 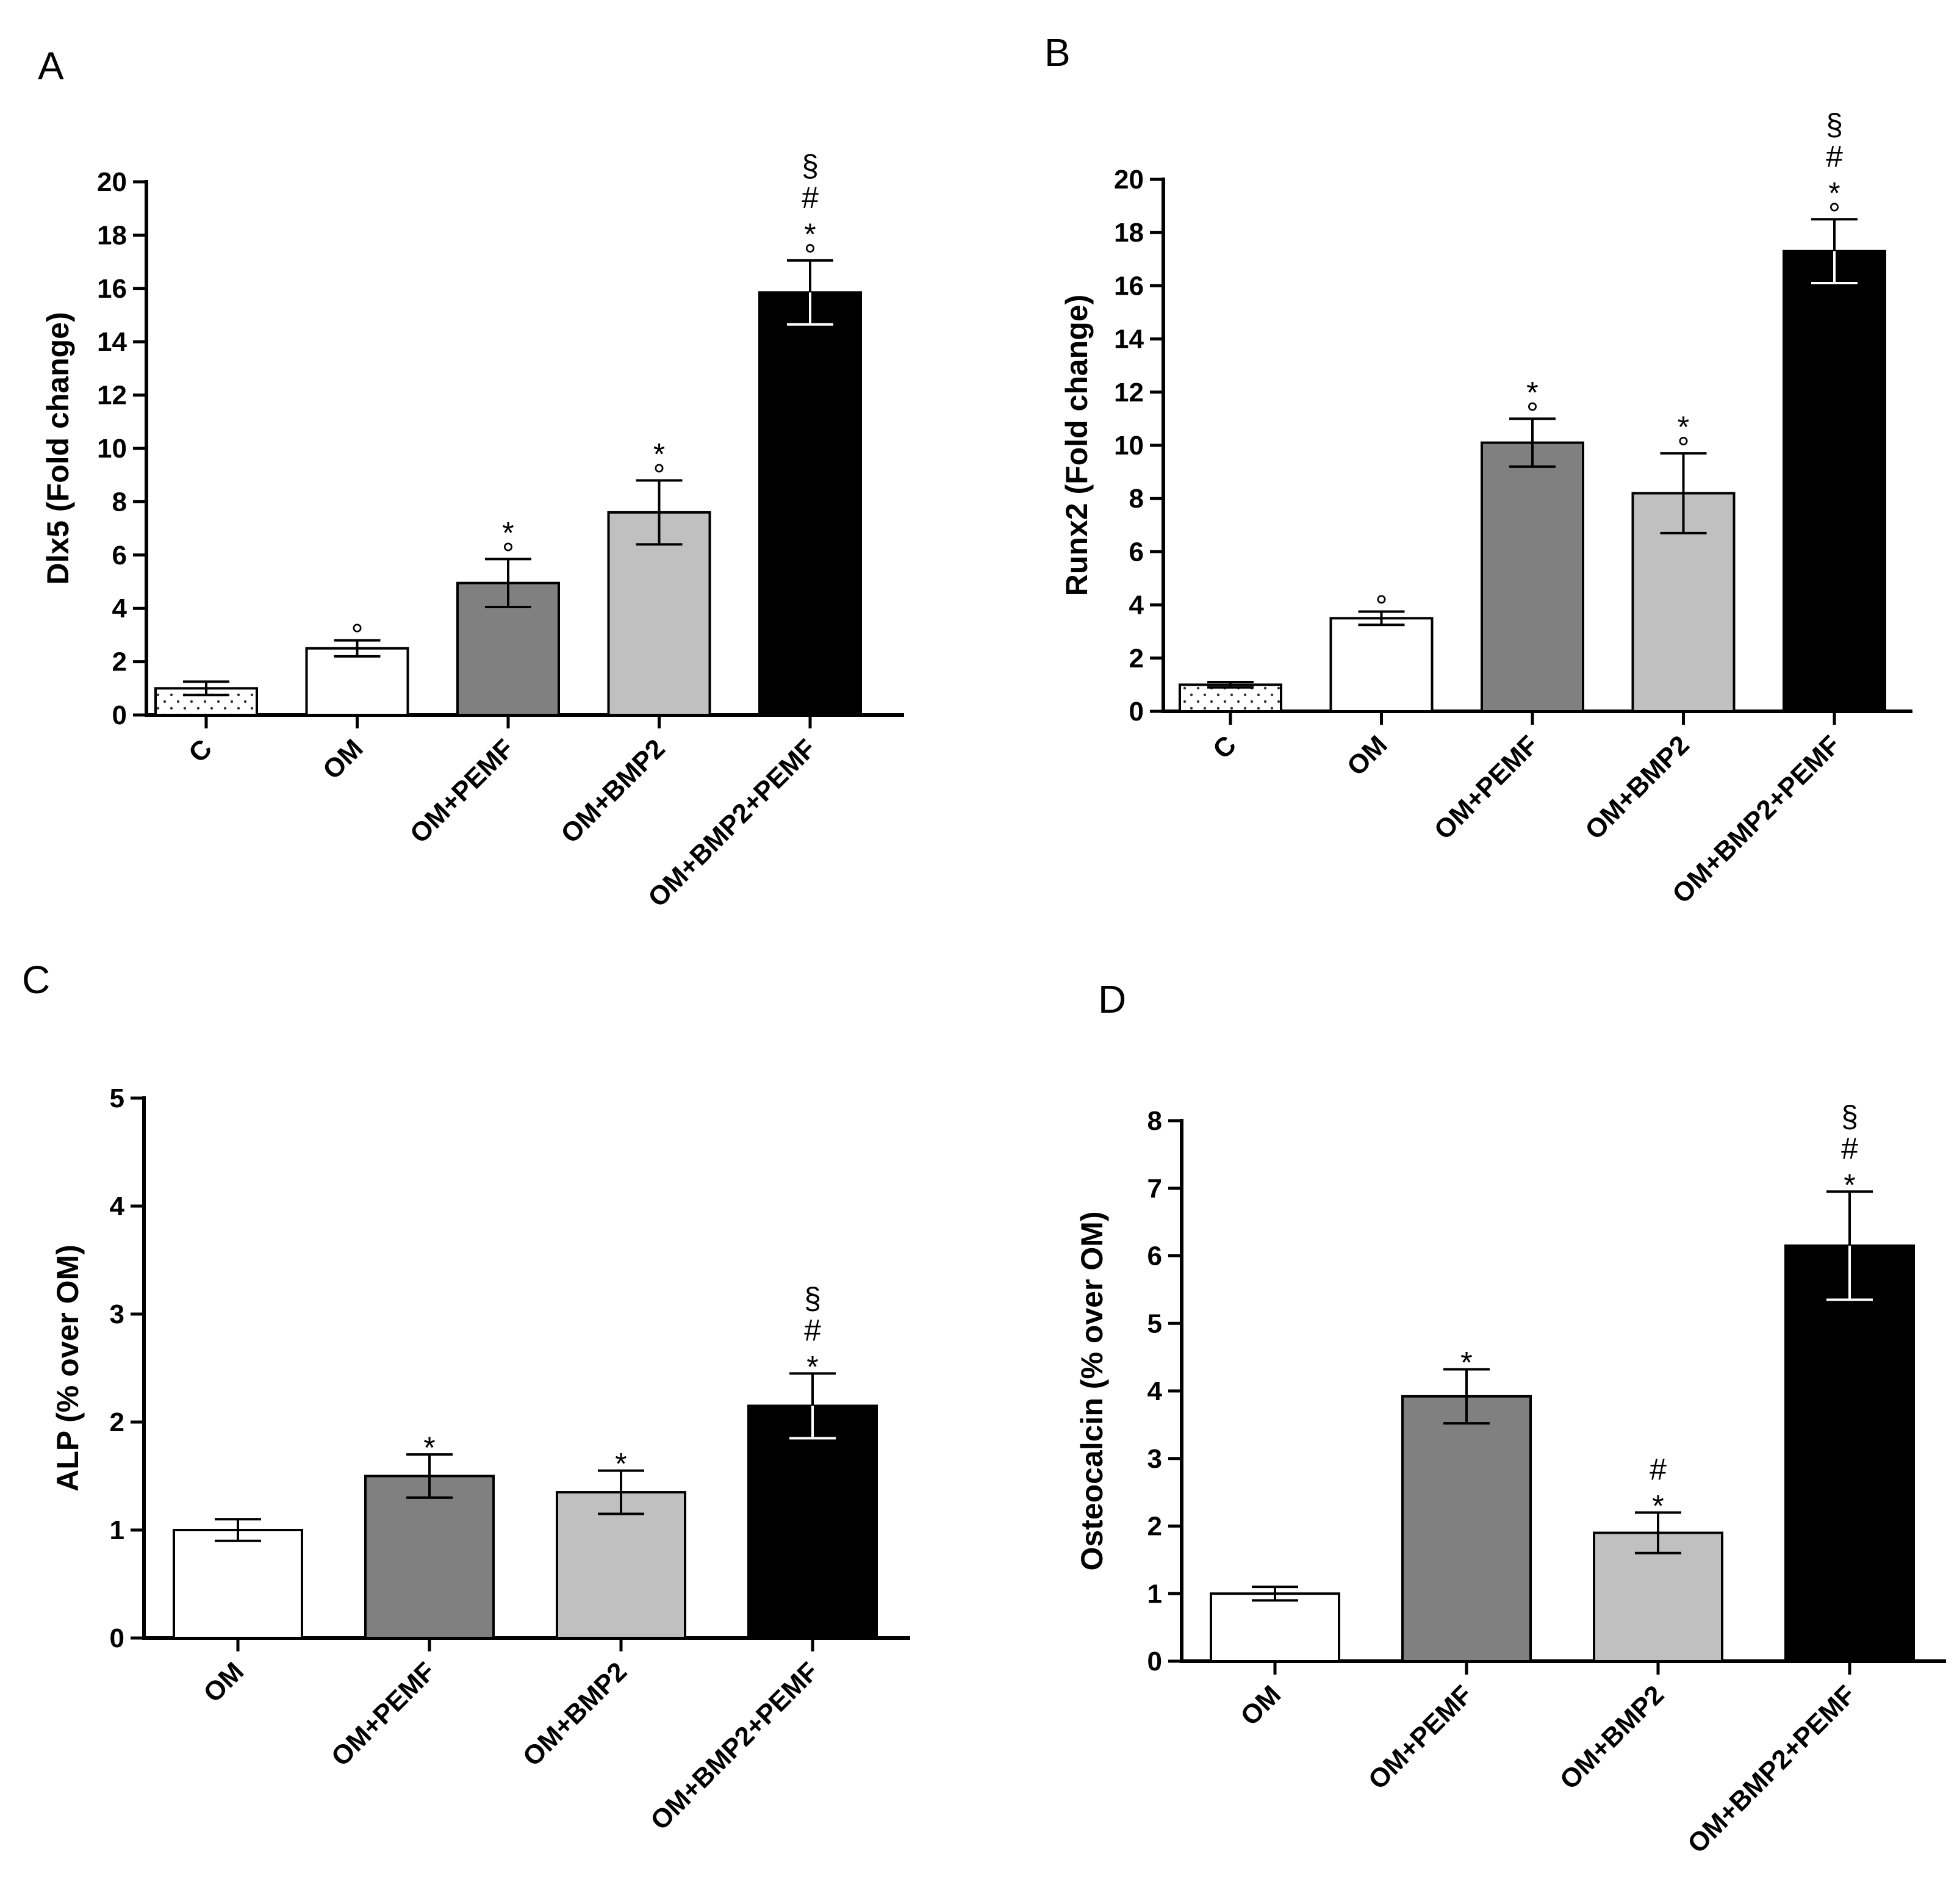 What do you see at coordinates (112, 289) in the screenshot?
I see `y-tick-label-a-8: 16` at bounding box center [112, 289].